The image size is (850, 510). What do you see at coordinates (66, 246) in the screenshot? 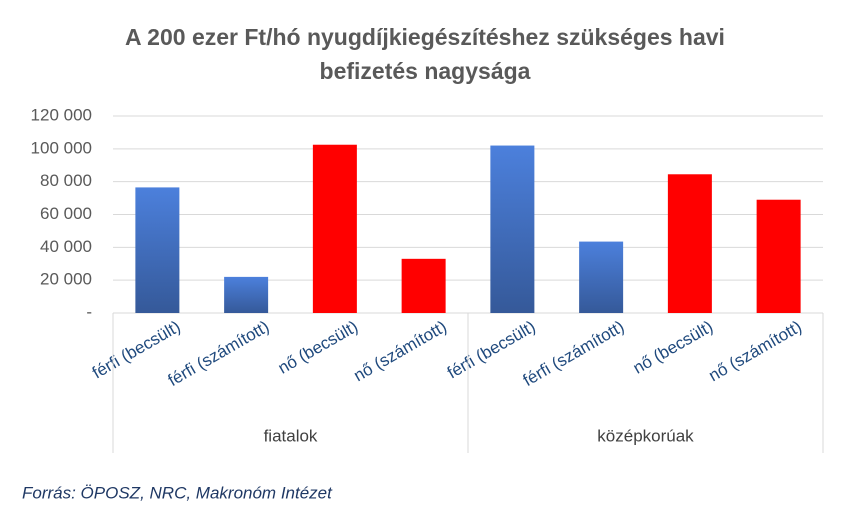
I see `y-tick-label: 40 000` at bounding box center [66, 246].